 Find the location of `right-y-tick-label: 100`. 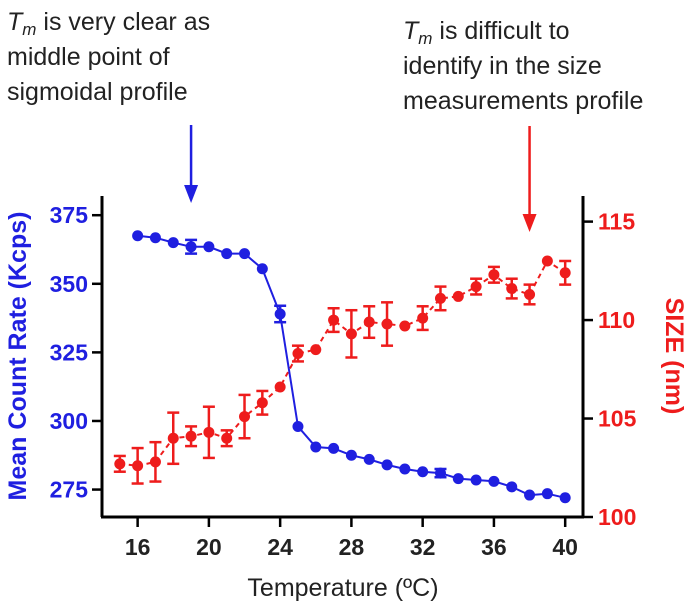

right-y-tick-label: 100 is located at coordinates (617, 517).